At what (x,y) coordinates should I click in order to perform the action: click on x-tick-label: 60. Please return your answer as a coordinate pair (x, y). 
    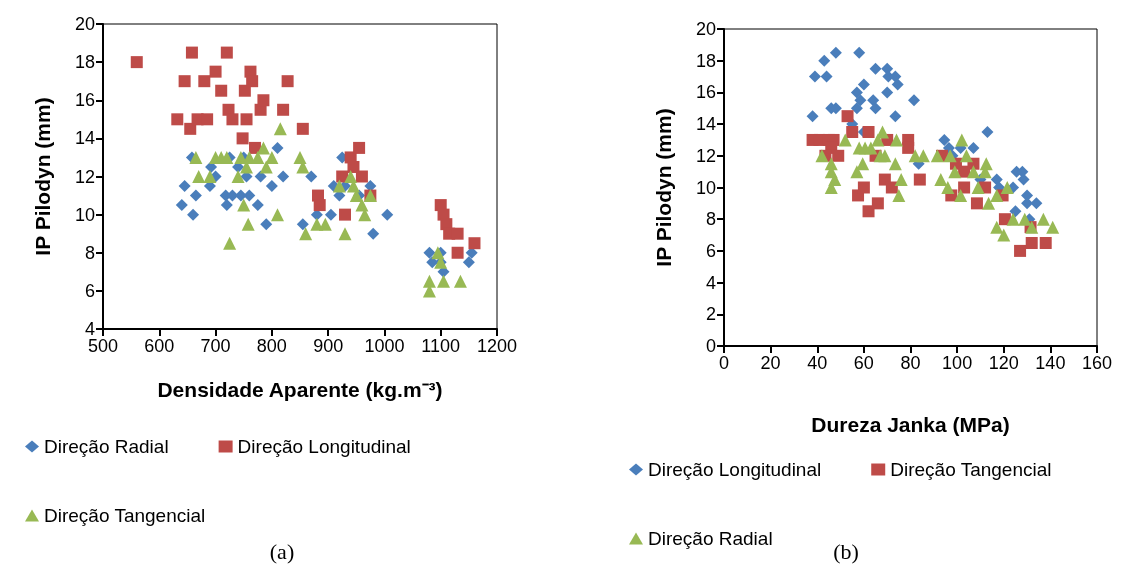
    Looking at the image, I should click on (863, 363).